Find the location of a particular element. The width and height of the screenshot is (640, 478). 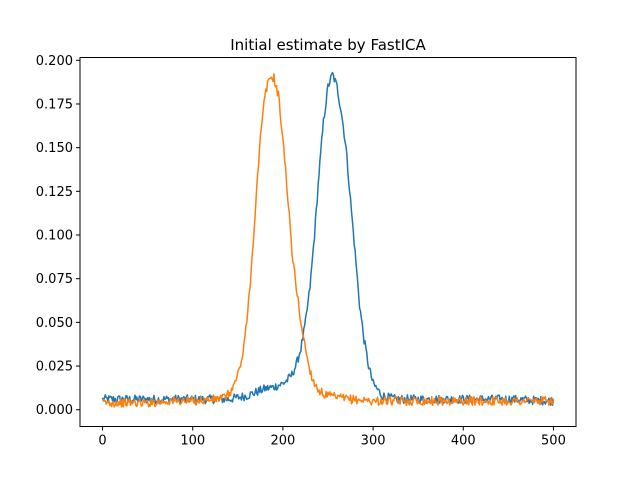

x-tick-label: 0 is located at coordinates (102, 441).